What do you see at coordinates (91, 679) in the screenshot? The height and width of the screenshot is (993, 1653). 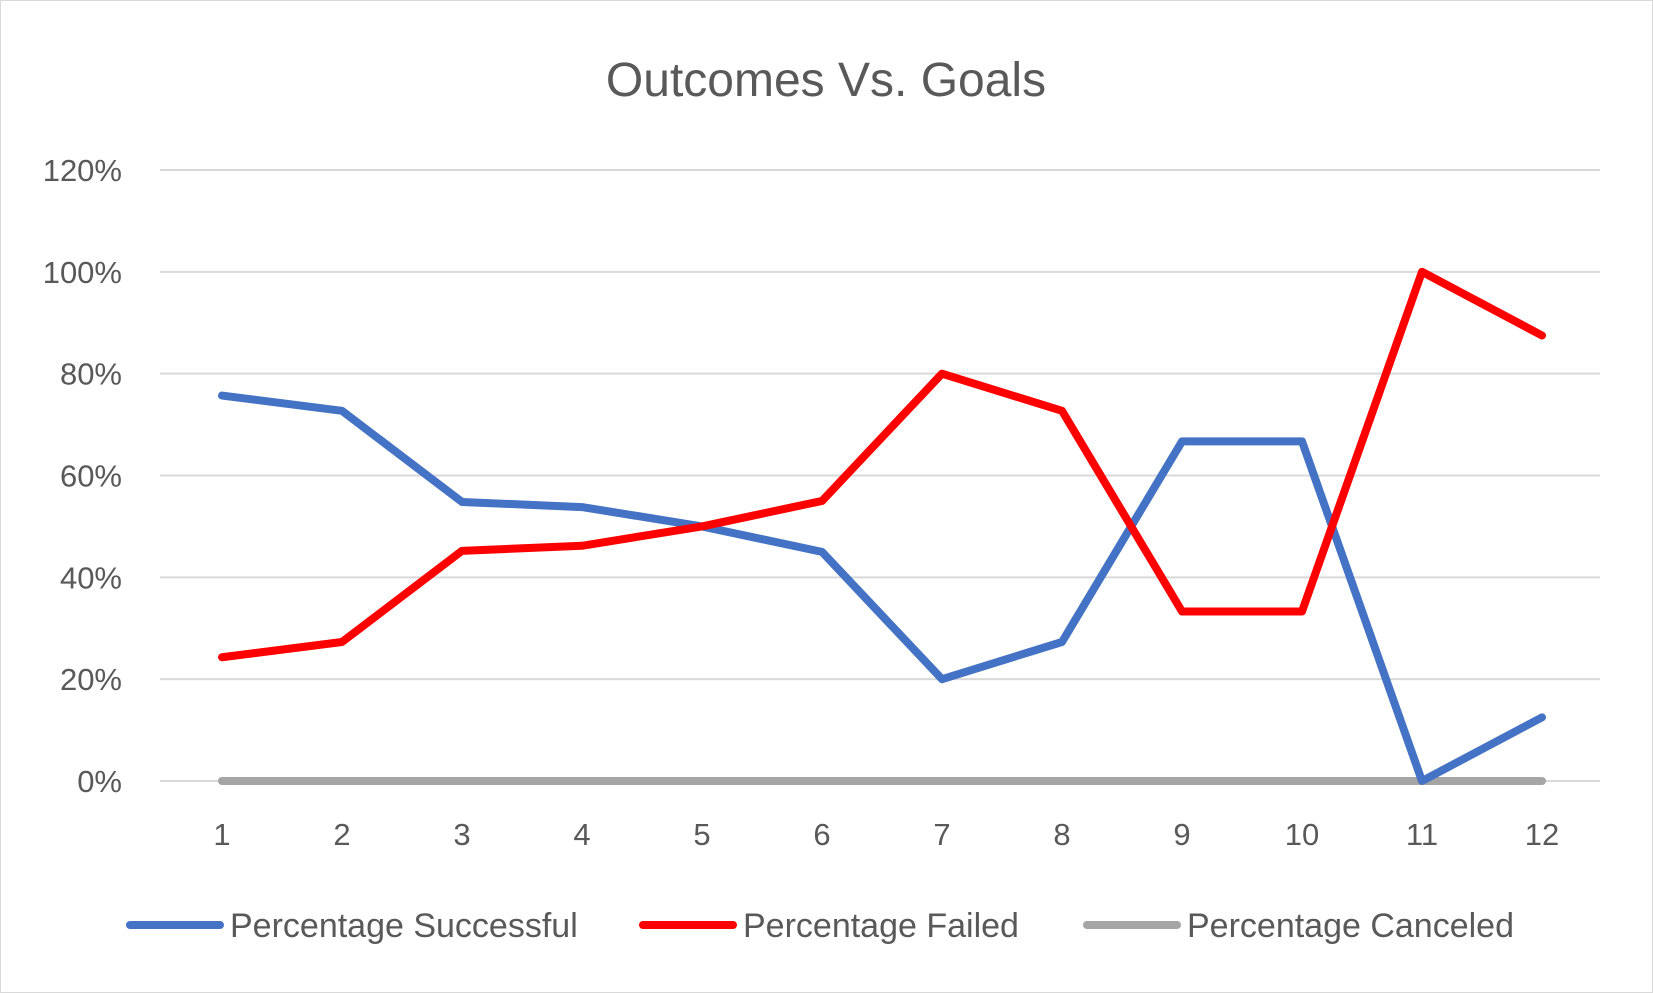 I see `y-tick-label: 20%` at bounding box center [91, 679].